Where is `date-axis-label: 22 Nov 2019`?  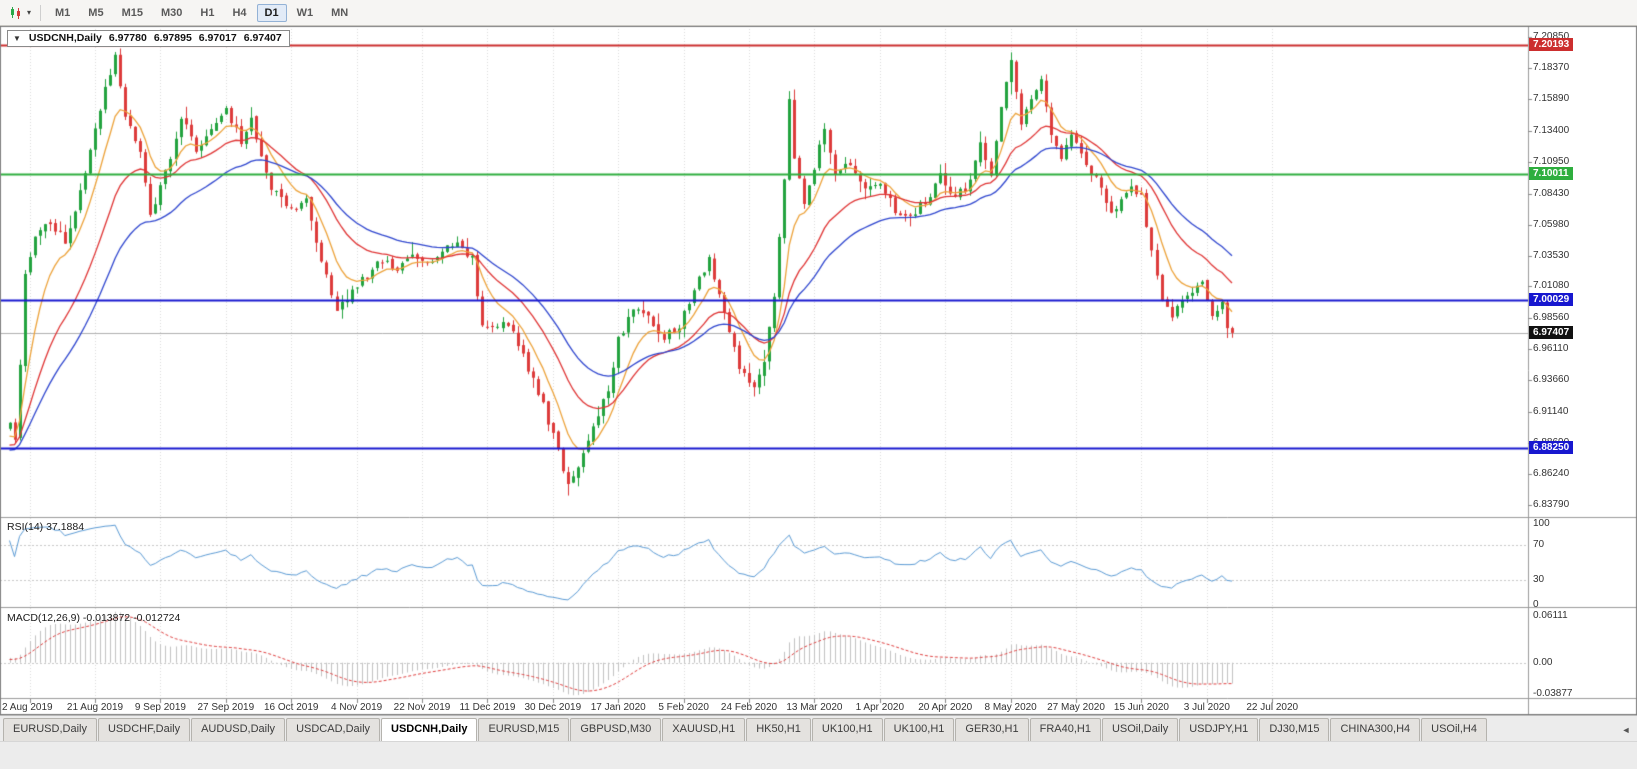
date-axis-label: 22 Nov 2019 is located at coordinates (422, 707).